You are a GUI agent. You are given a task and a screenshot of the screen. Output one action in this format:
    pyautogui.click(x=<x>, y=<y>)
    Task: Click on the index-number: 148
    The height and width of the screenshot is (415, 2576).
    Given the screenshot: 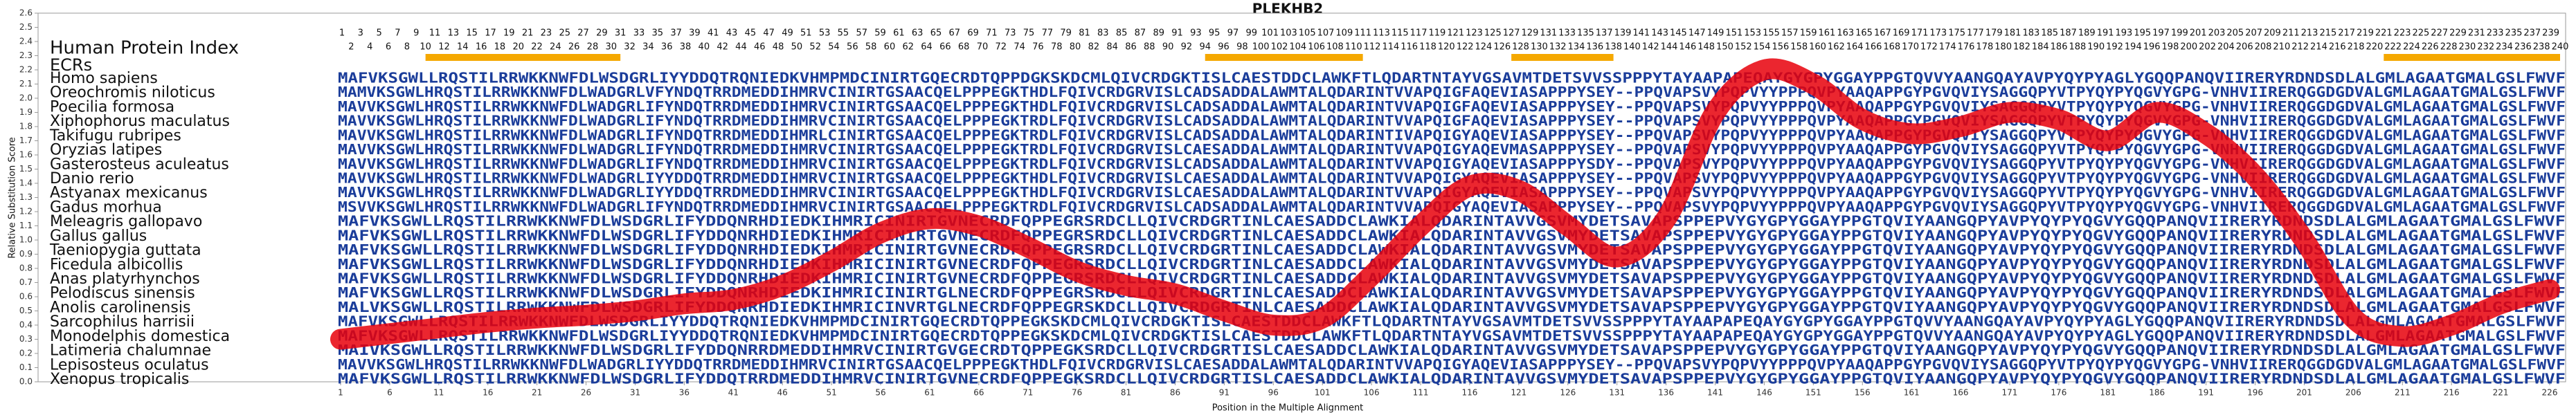 What is the action you would take?
    pyautogui.click(x=1706, y=47)
    